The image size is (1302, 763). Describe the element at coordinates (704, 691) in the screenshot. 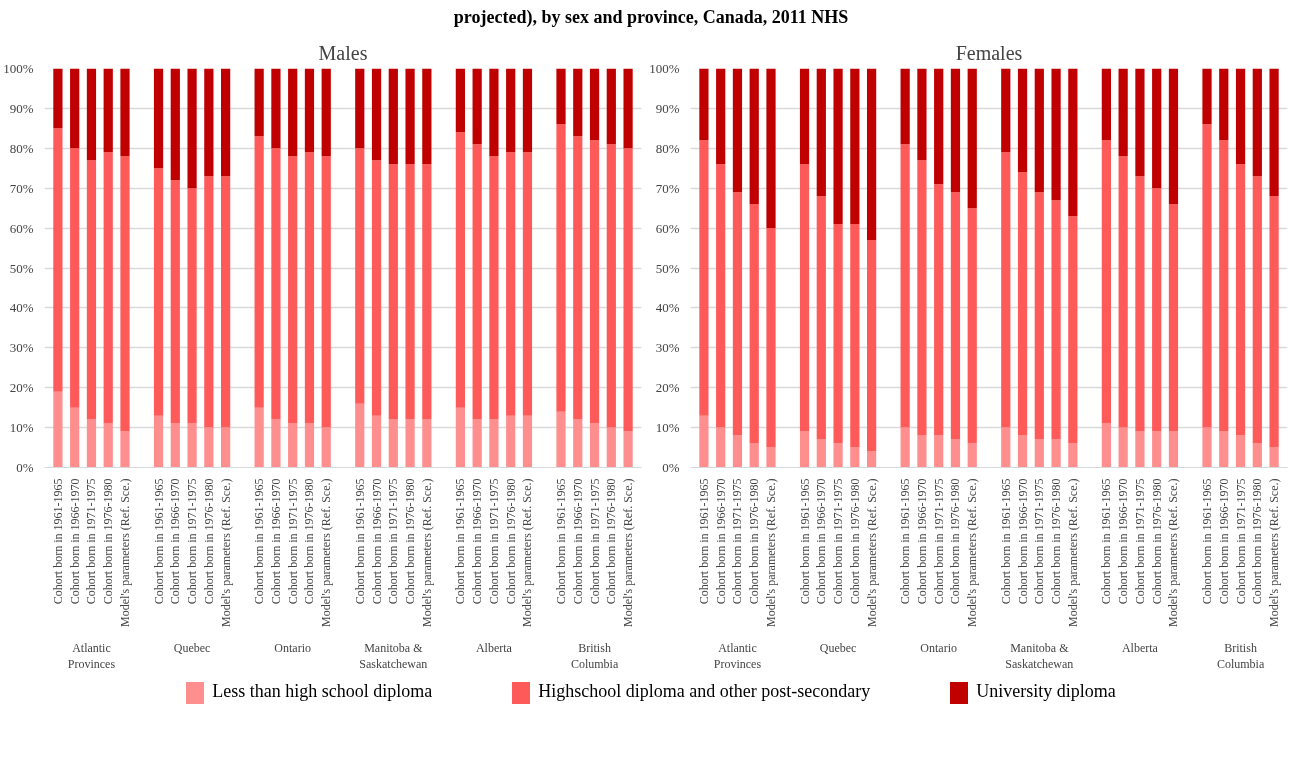

I see `legend-label: Highschool diploma and other post-secondary` at that location.